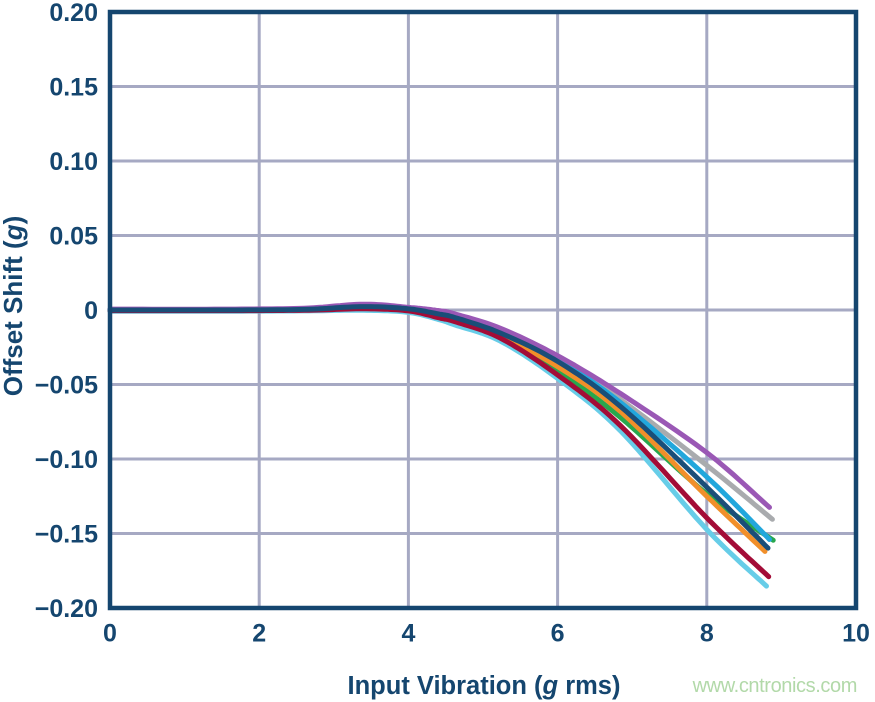  What do you see at coordinates (73, 237) in the screenshot?
I see `svg-text: 0.05` at bounding box center [73, 237].